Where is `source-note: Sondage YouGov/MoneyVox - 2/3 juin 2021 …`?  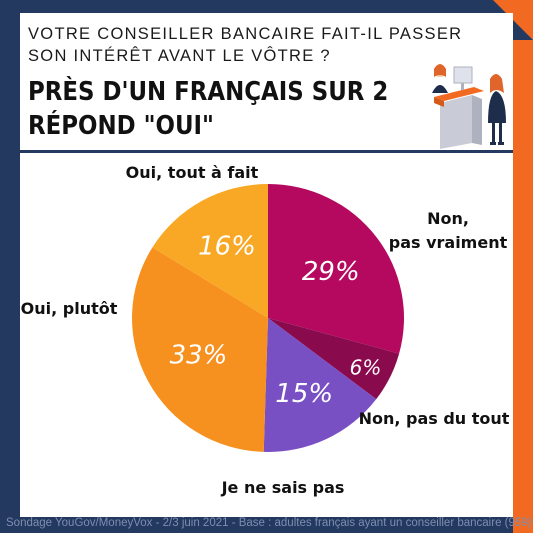
source-note: Sondage YouGov/MoneyVox - 2/3 juin 2021 … is located at coordinates (269, 523).